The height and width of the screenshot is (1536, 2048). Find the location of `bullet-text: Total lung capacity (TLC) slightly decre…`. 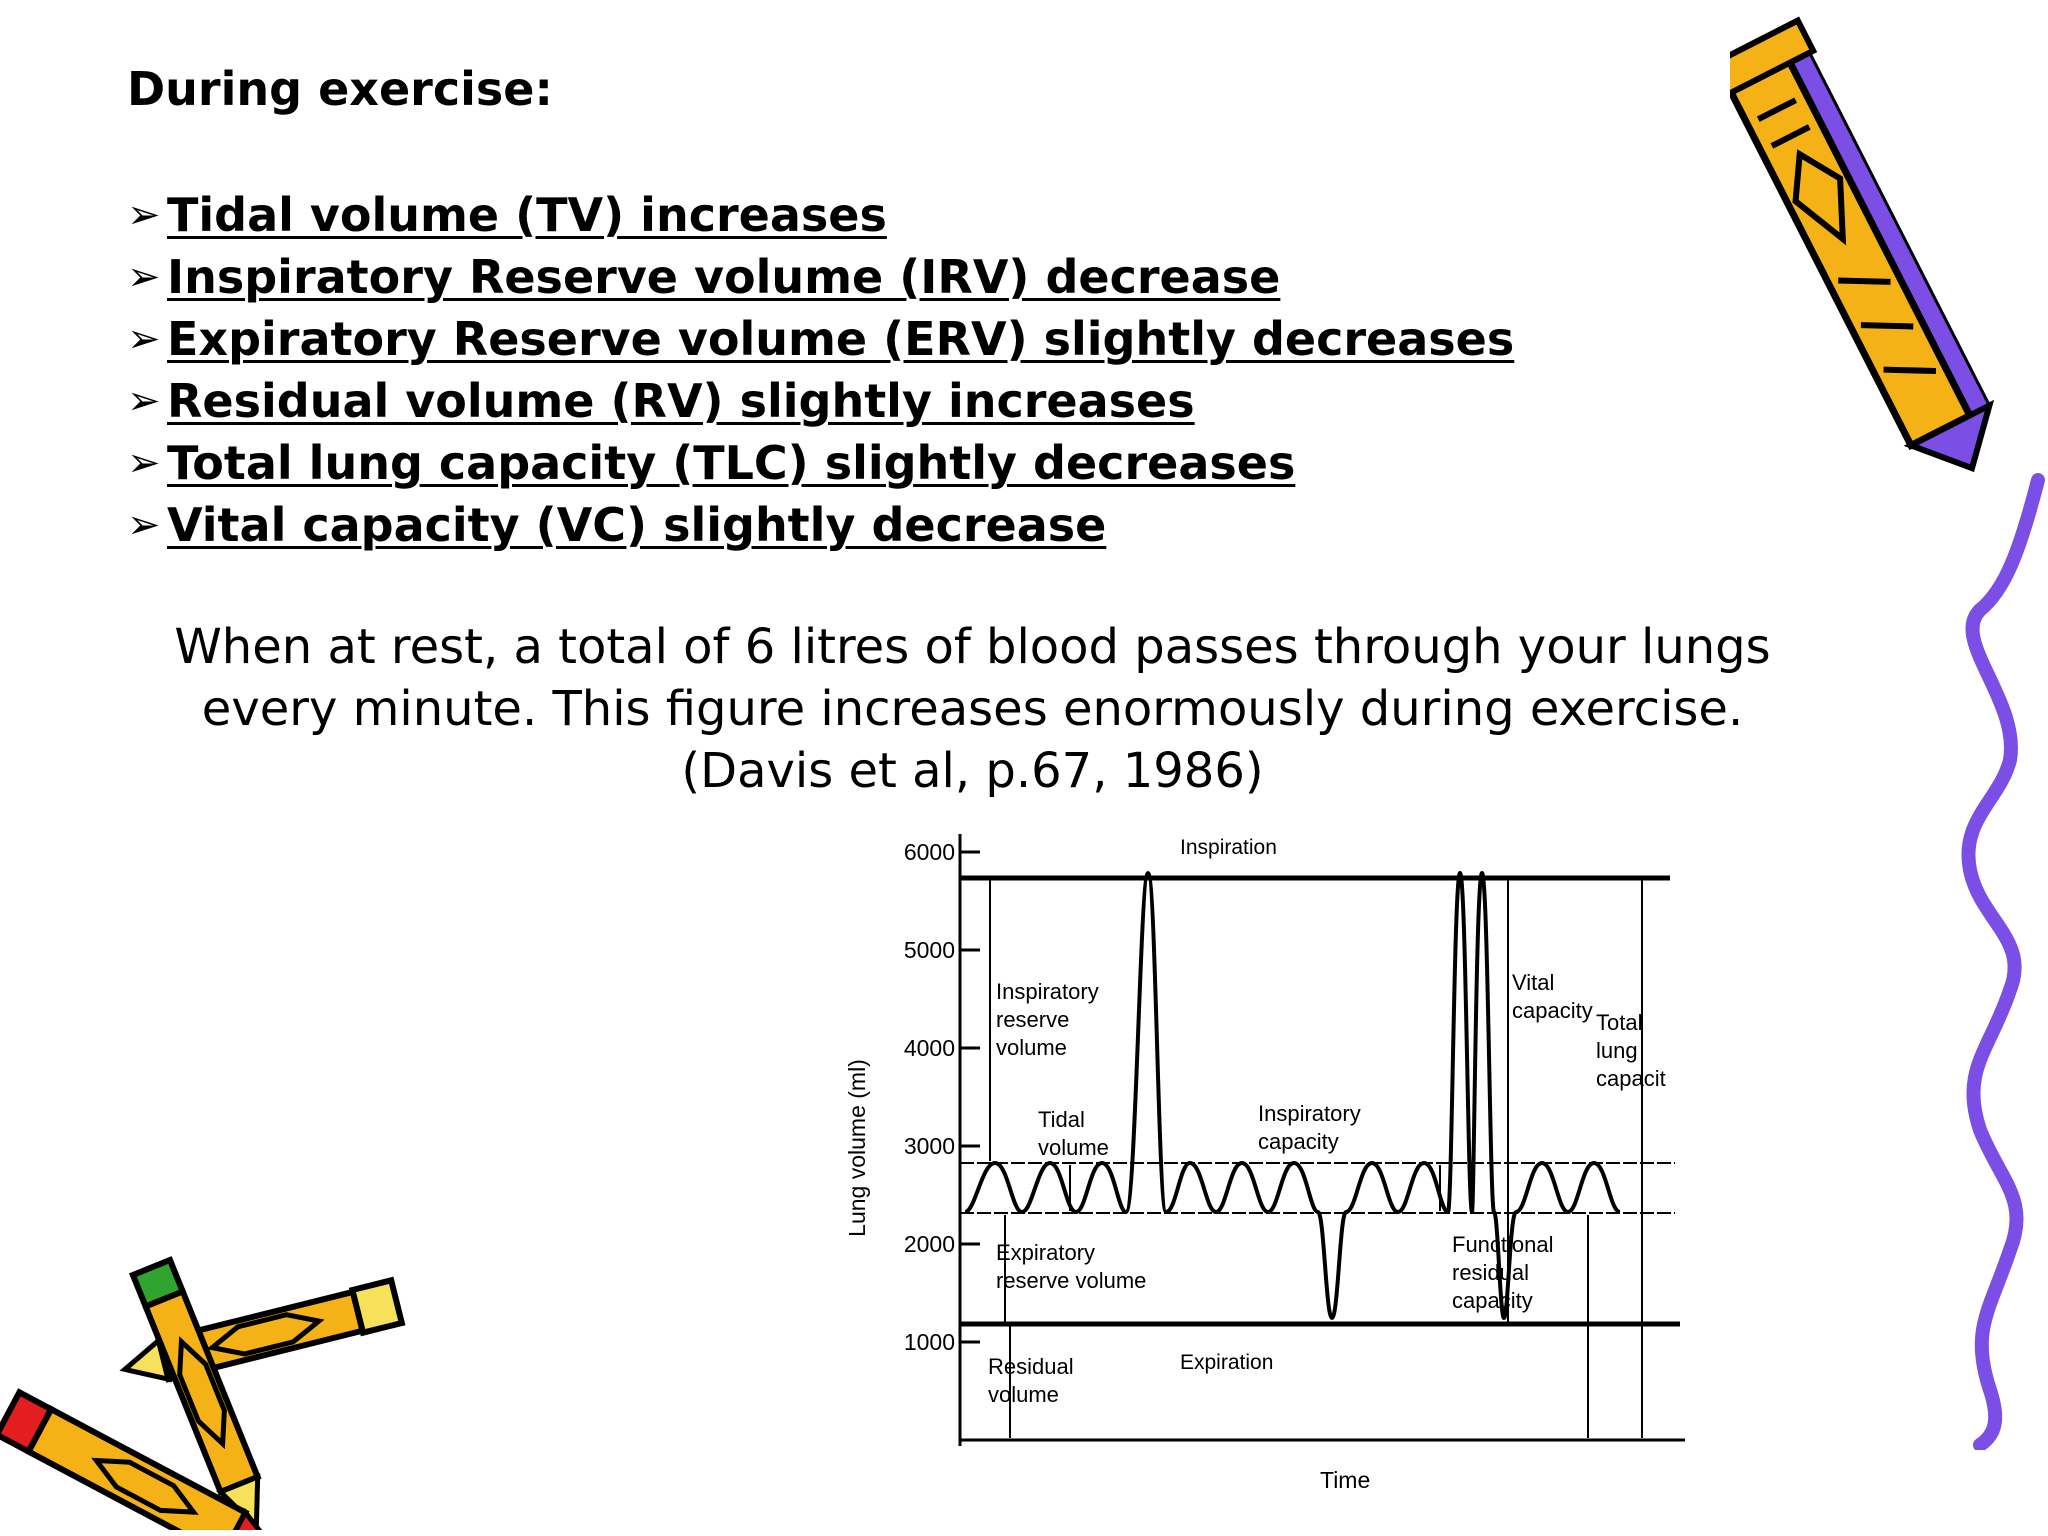

bullet-text: Total lung capacity (TLC) slightly decre… is located at coordinates (731, 463).